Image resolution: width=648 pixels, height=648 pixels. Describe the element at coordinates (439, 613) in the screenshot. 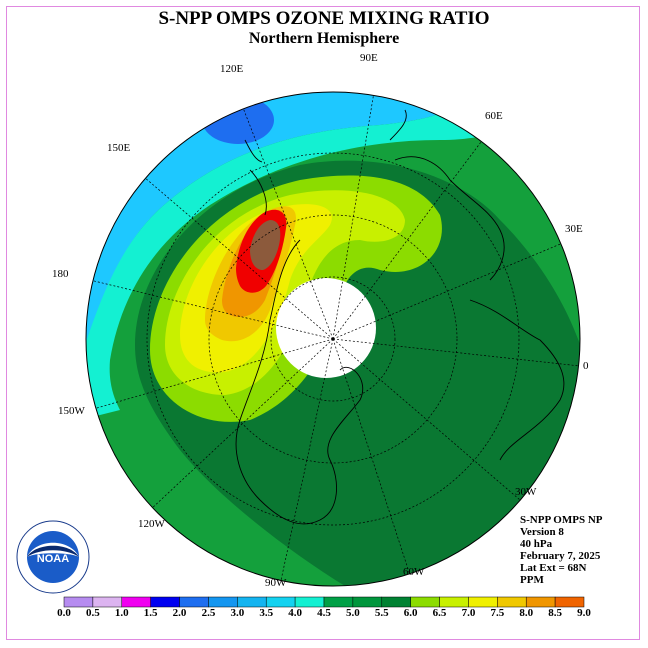

I see `colorbar-tick-label: 6.5` at that location.